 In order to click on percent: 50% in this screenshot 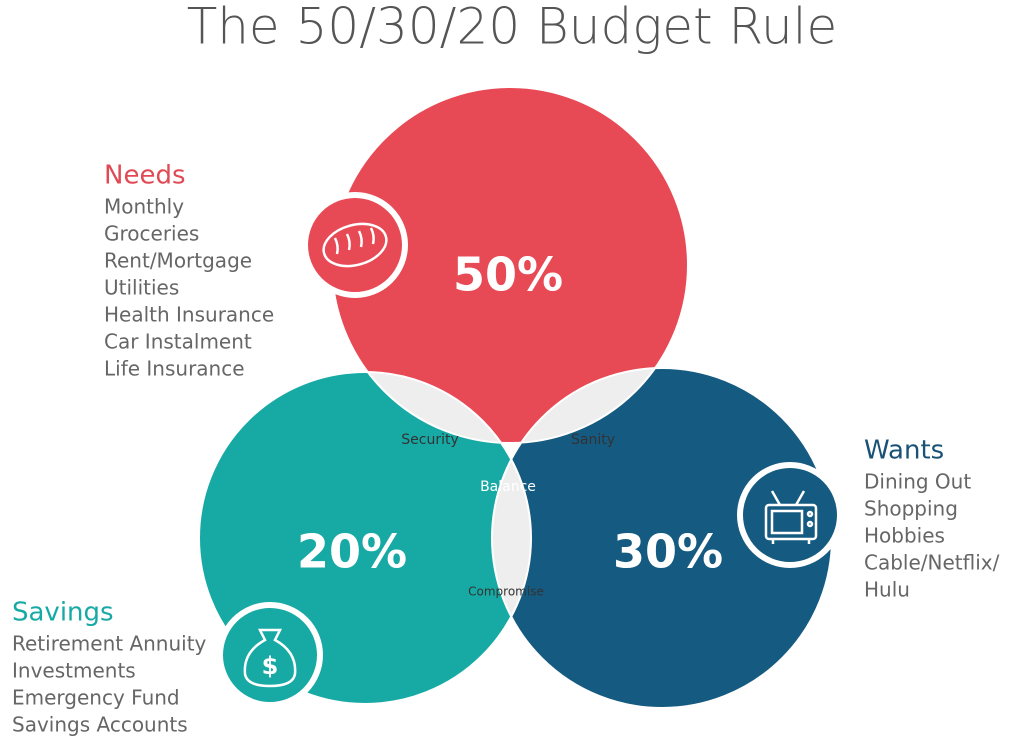, I will do `click(508, 275)`.